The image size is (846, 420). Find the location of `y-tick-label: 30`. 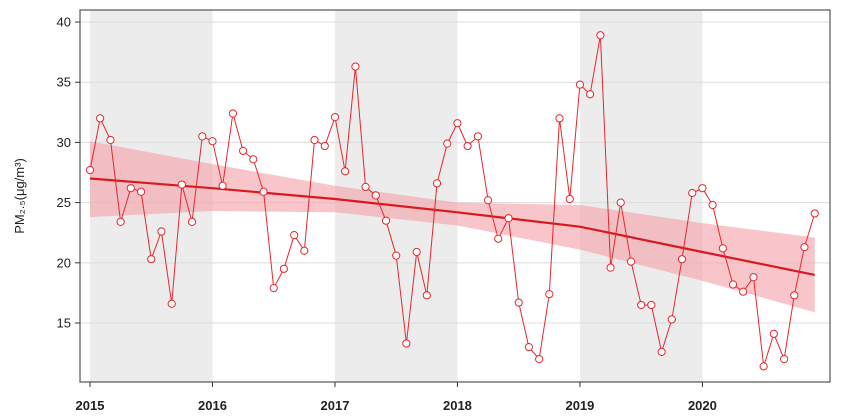

y-tick-label: 30 is located at coordinates (64, 142).